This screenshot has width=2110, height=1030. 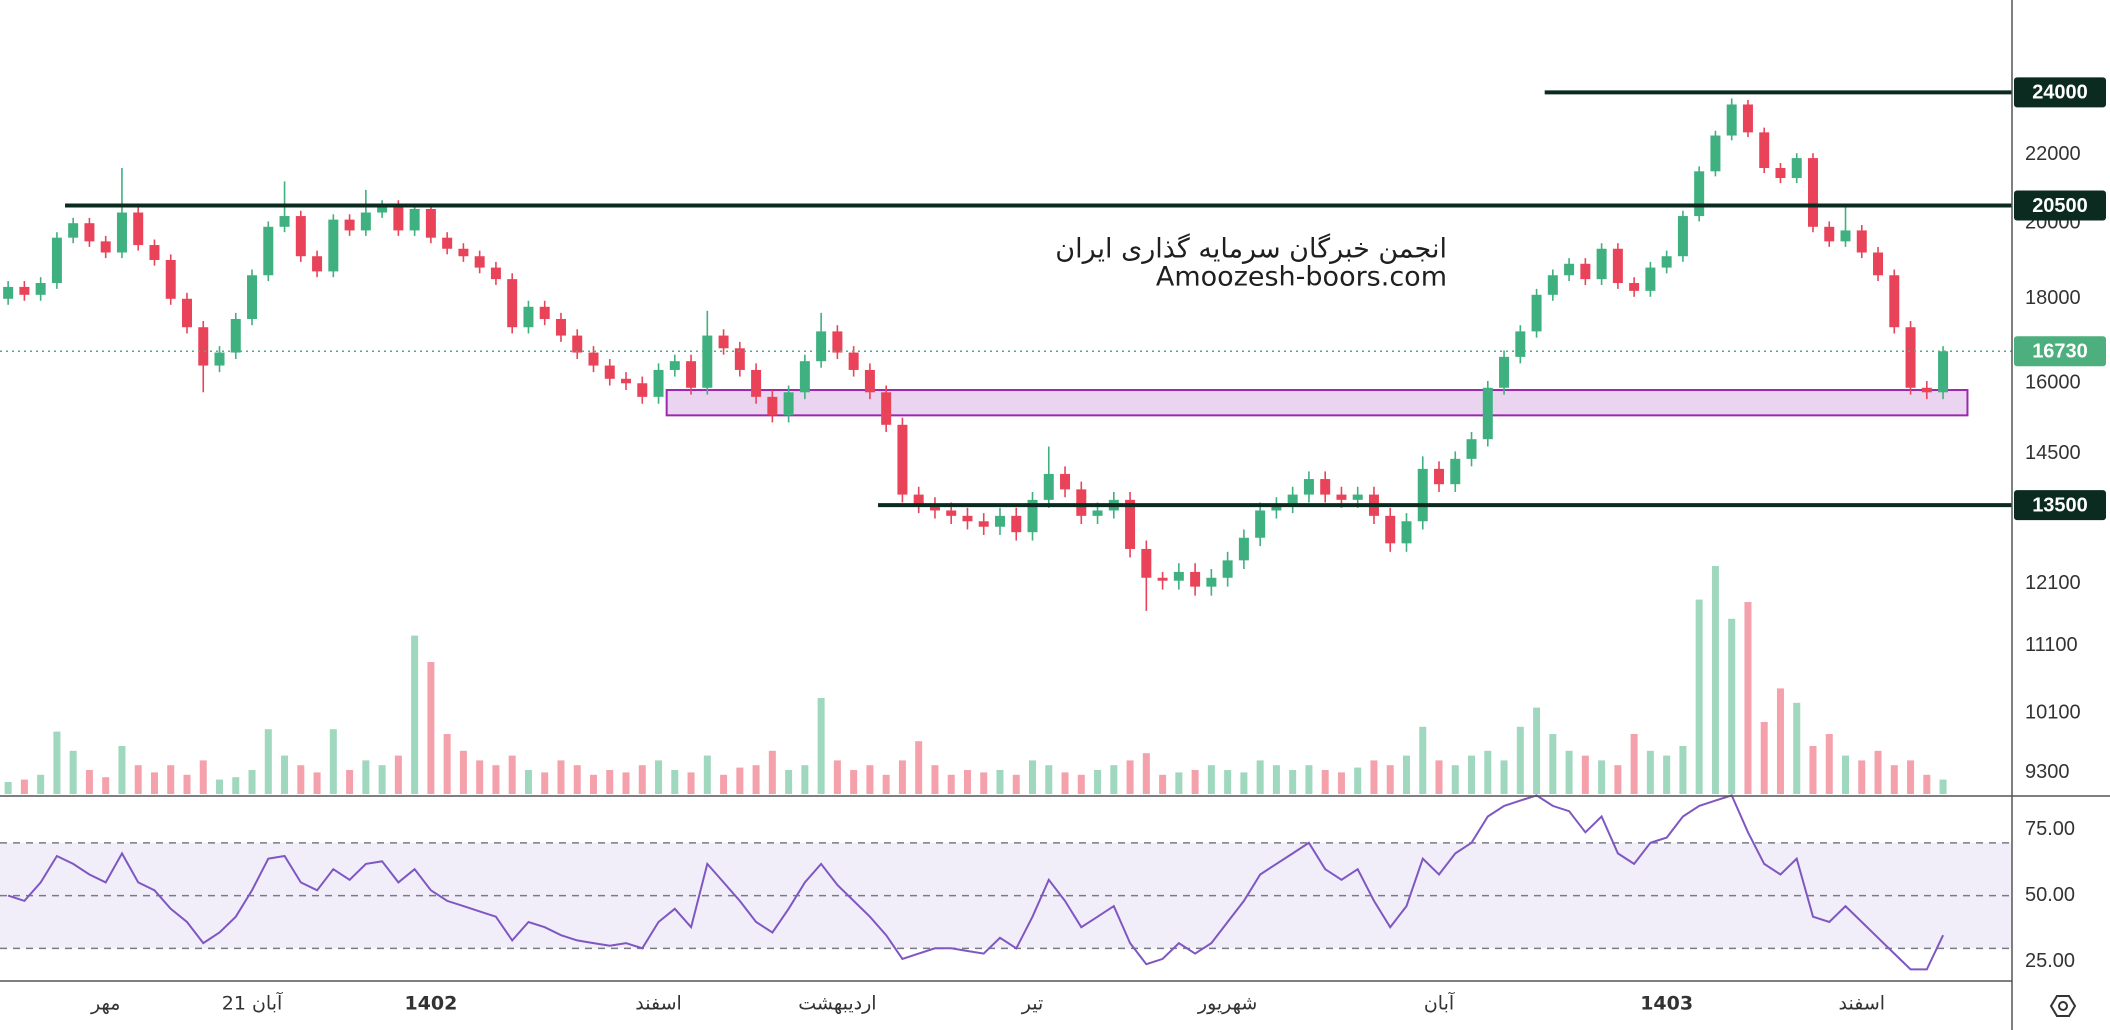 I want to click on settings-icon-center, so click(x=2063, y=1006).